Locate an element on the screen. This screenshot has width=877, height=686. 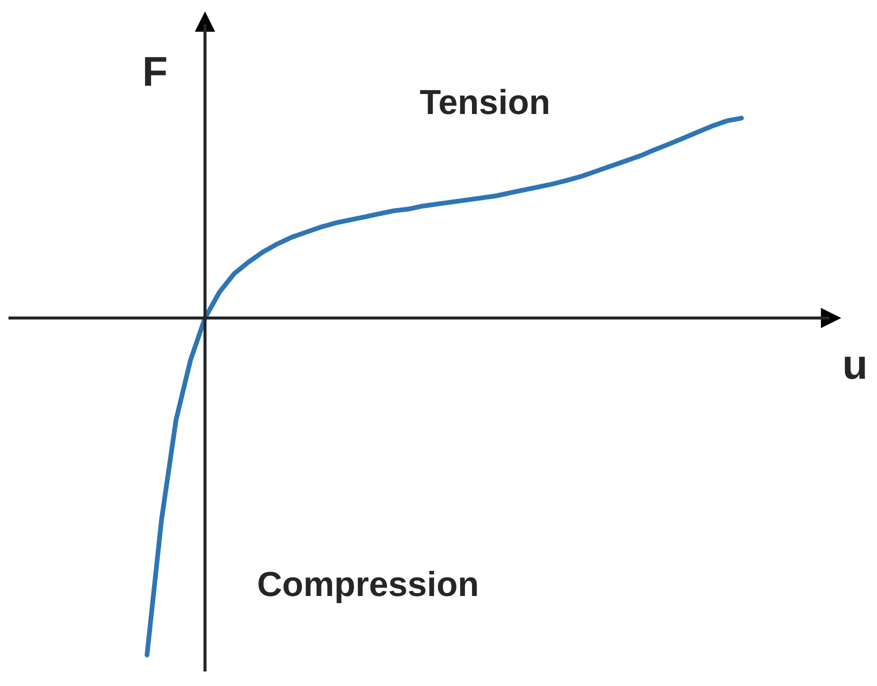
text: Tension is located at coordinates (484, 101).